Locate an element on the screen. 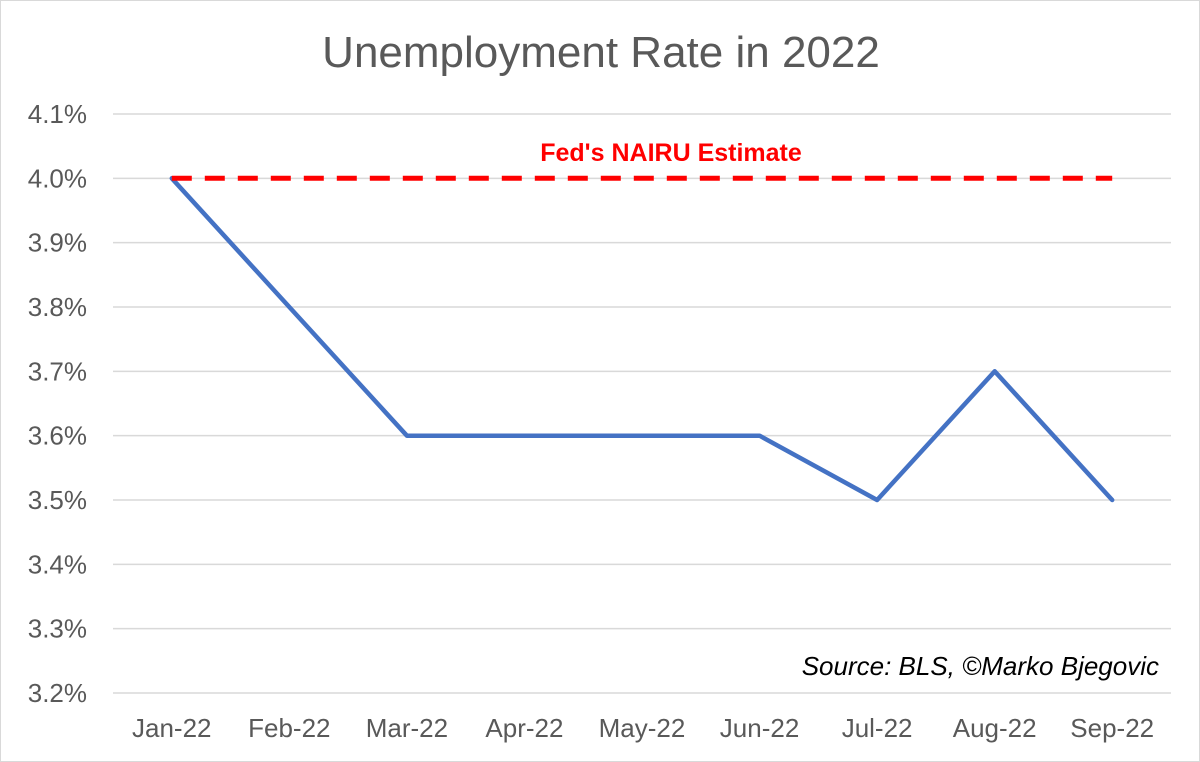  x-tick-label: Jun-22 is located at coordinates (760, 728).